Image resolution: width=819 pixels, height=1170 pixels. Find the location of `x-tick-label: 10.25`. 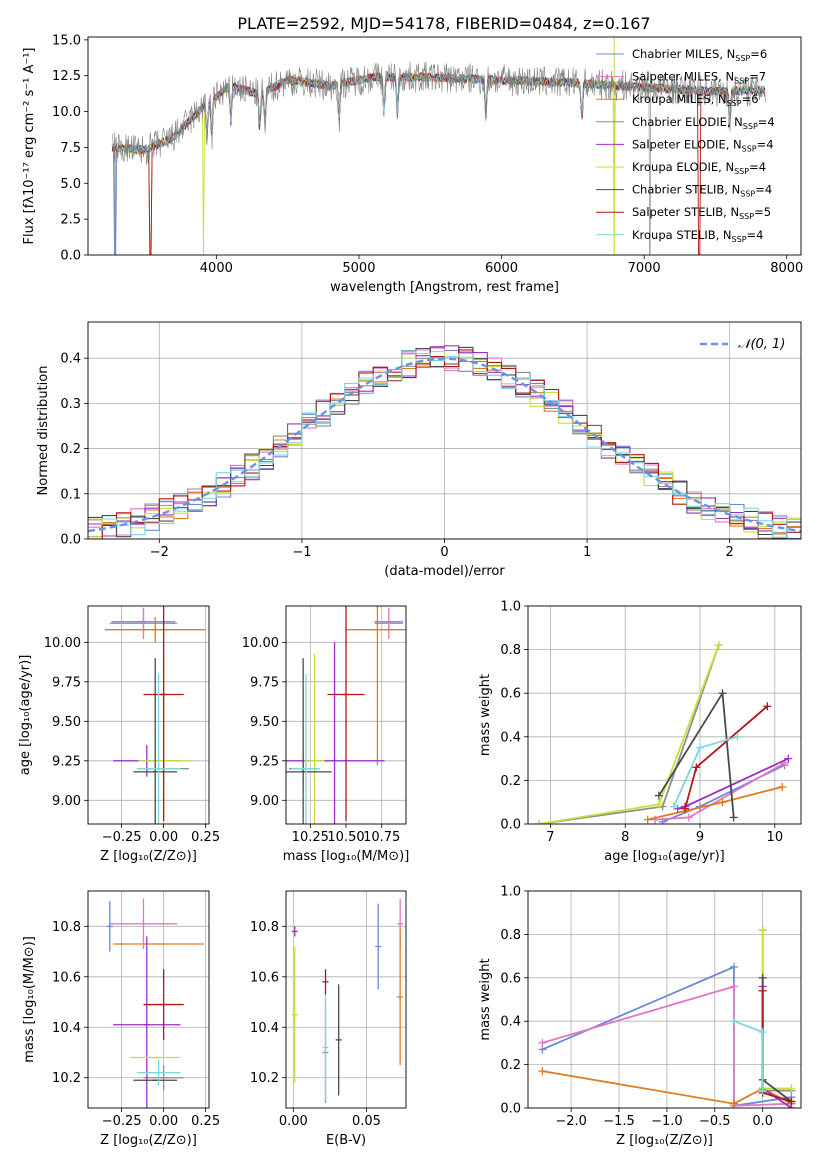

x-tick-label: 10.25 is located at coordinates (310, 837).